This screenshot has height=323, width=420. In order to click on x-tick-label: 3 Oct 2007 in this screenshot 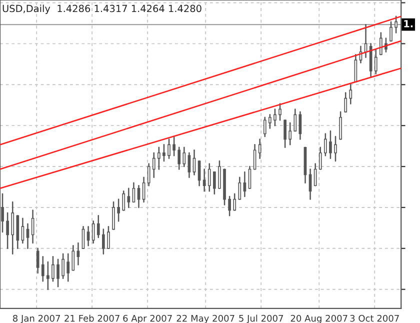, I will do `click(374, 318)`.